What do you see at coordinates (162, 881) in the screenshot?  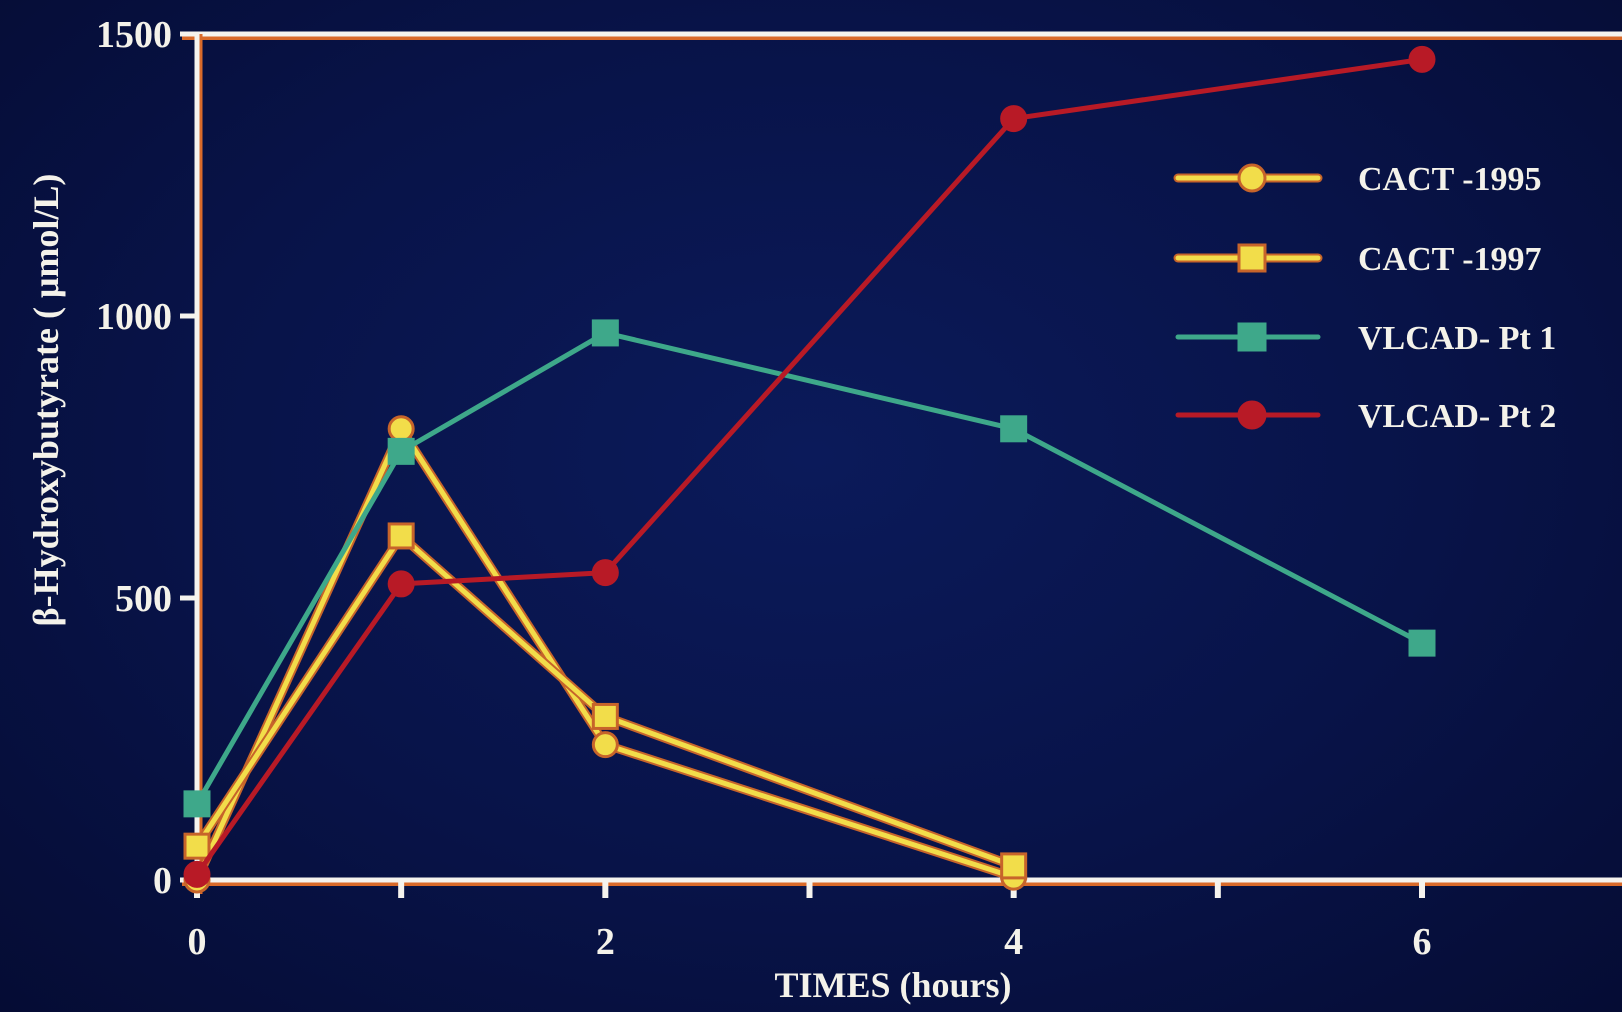 I see `y-tick-label: 0` at bounding box center [162, 881].